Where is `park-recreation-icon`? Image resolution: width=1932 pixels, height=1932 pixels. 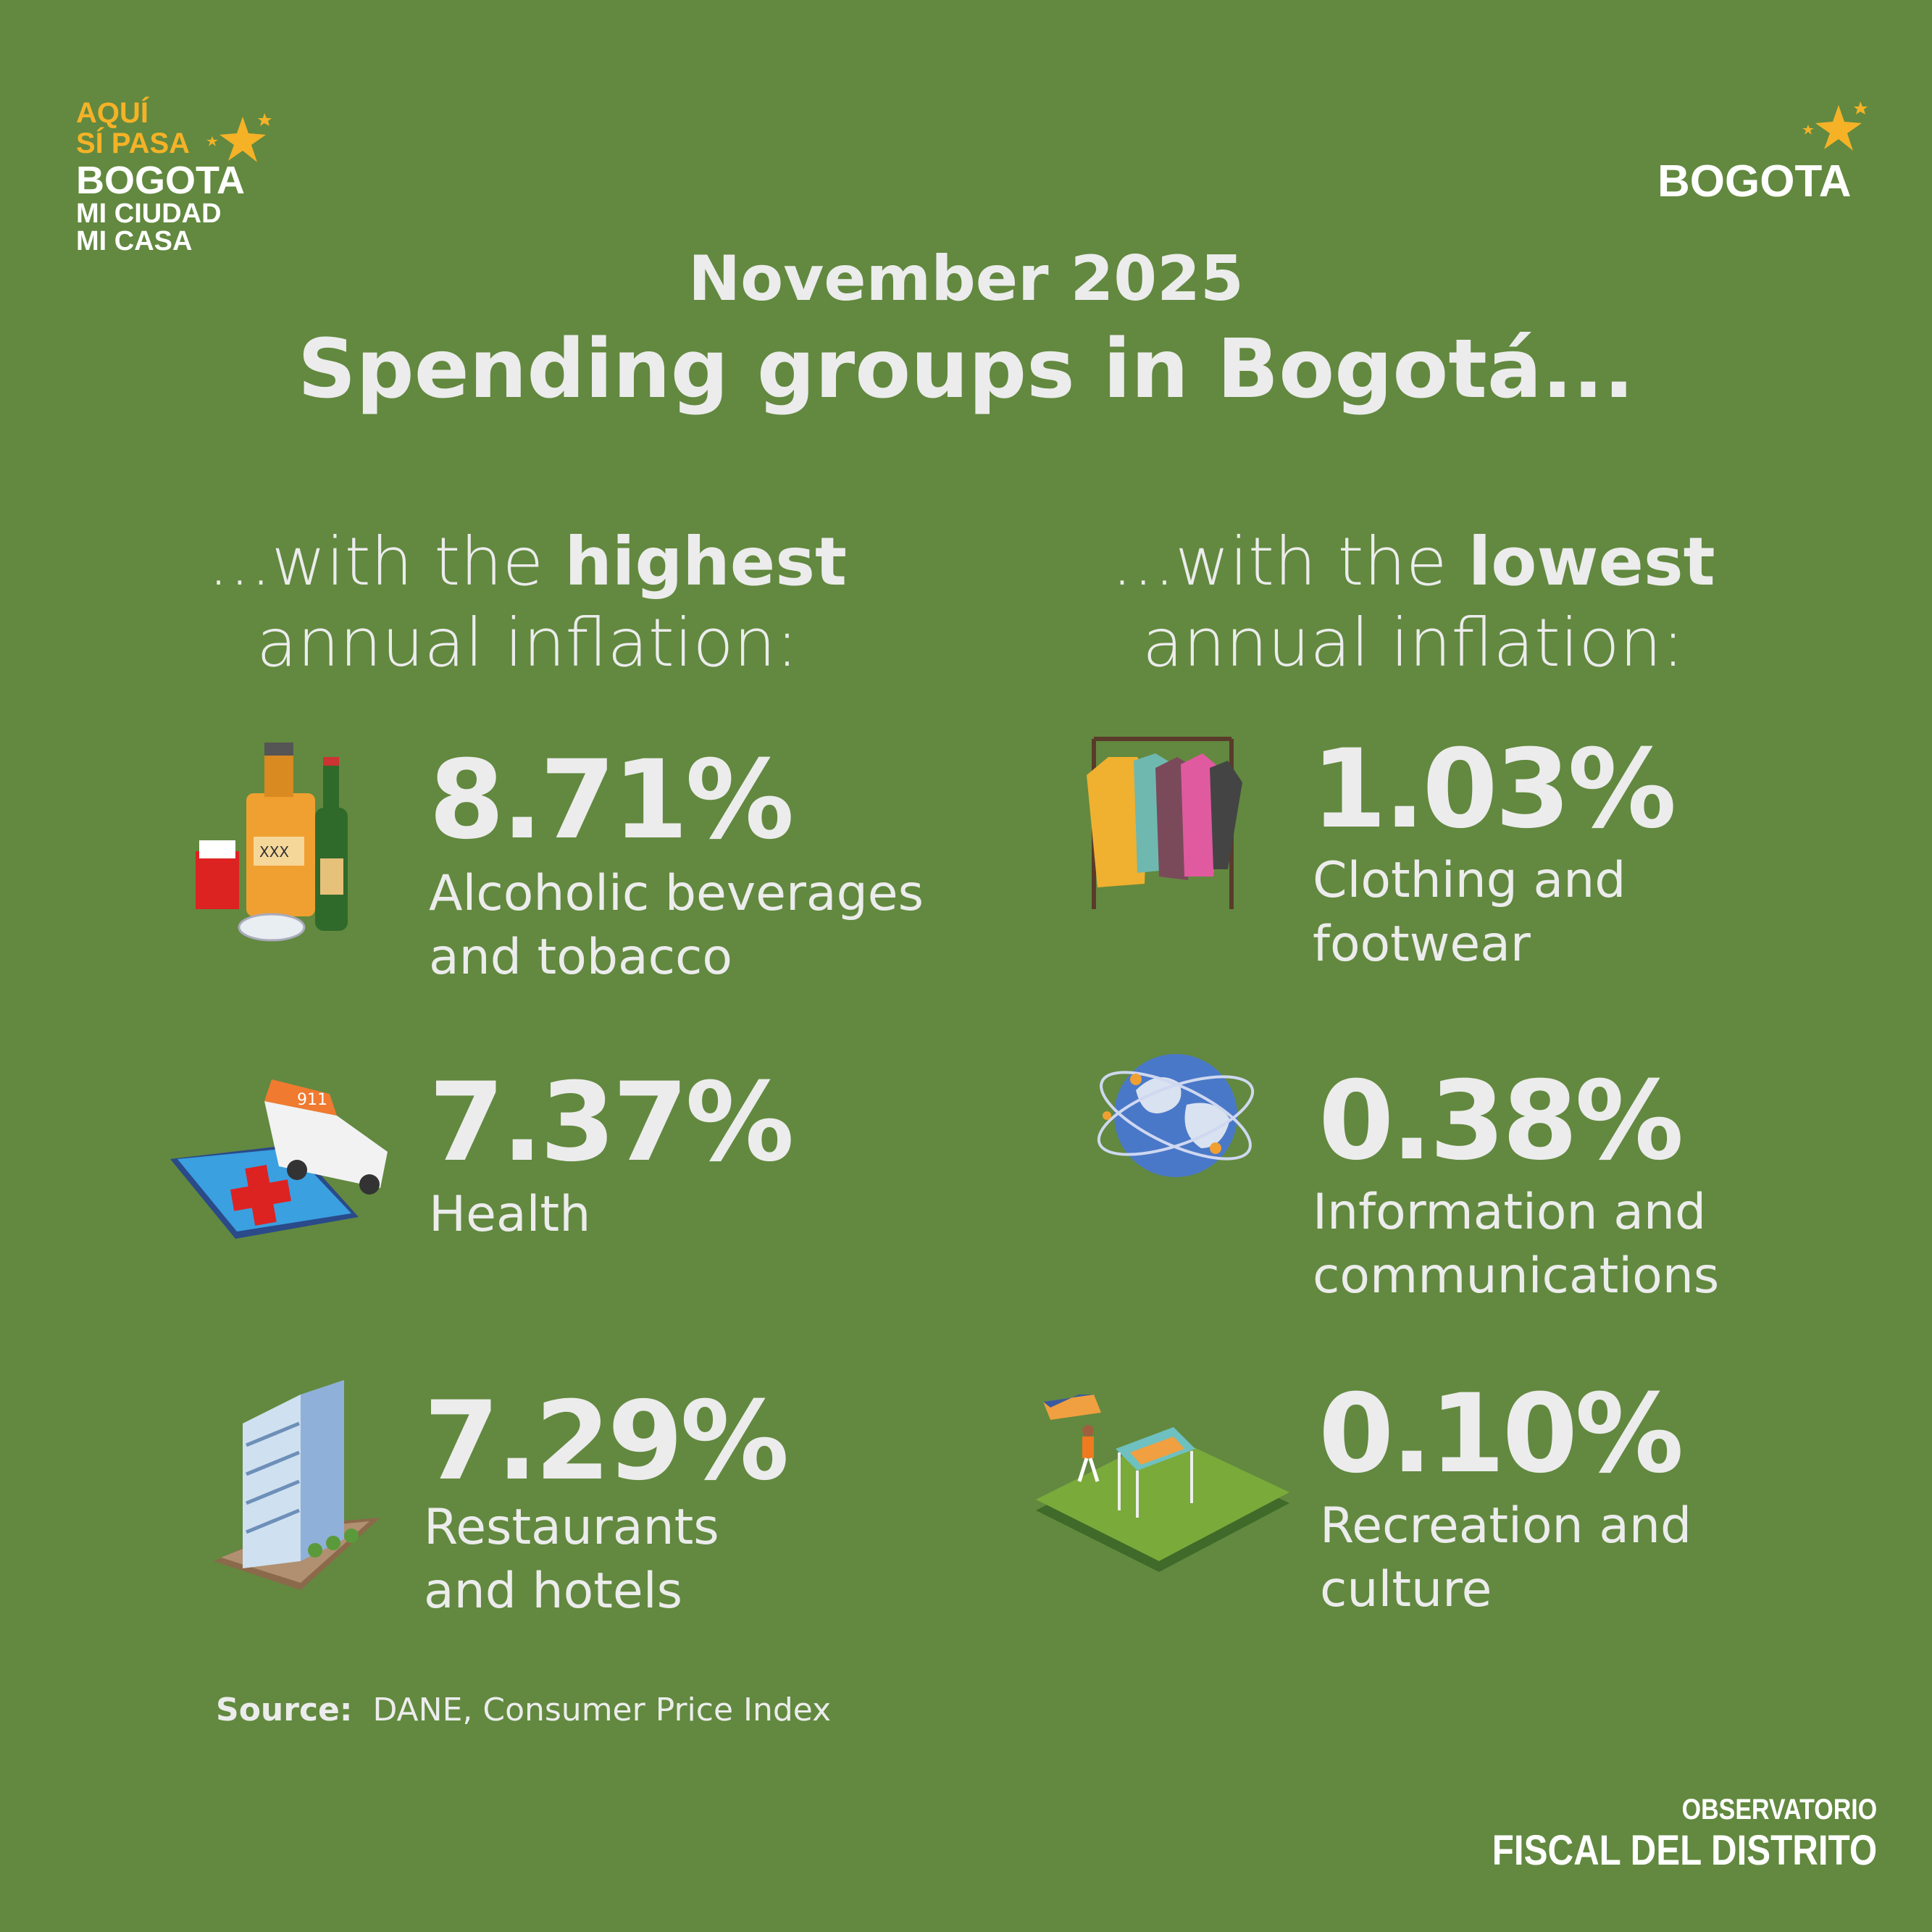
park-recreation-icon is located at coordinates (1162, 1486).